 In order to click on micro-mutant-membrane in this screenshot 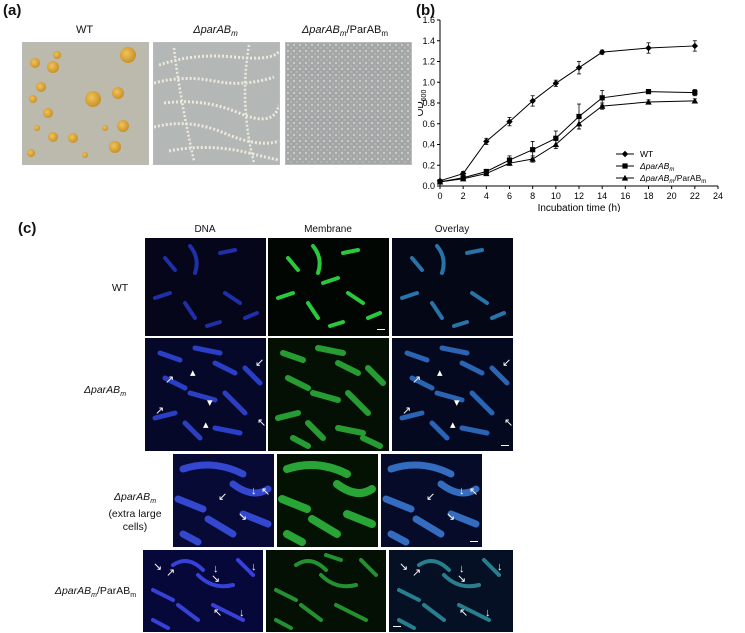, I will do `click(328, 394)`.